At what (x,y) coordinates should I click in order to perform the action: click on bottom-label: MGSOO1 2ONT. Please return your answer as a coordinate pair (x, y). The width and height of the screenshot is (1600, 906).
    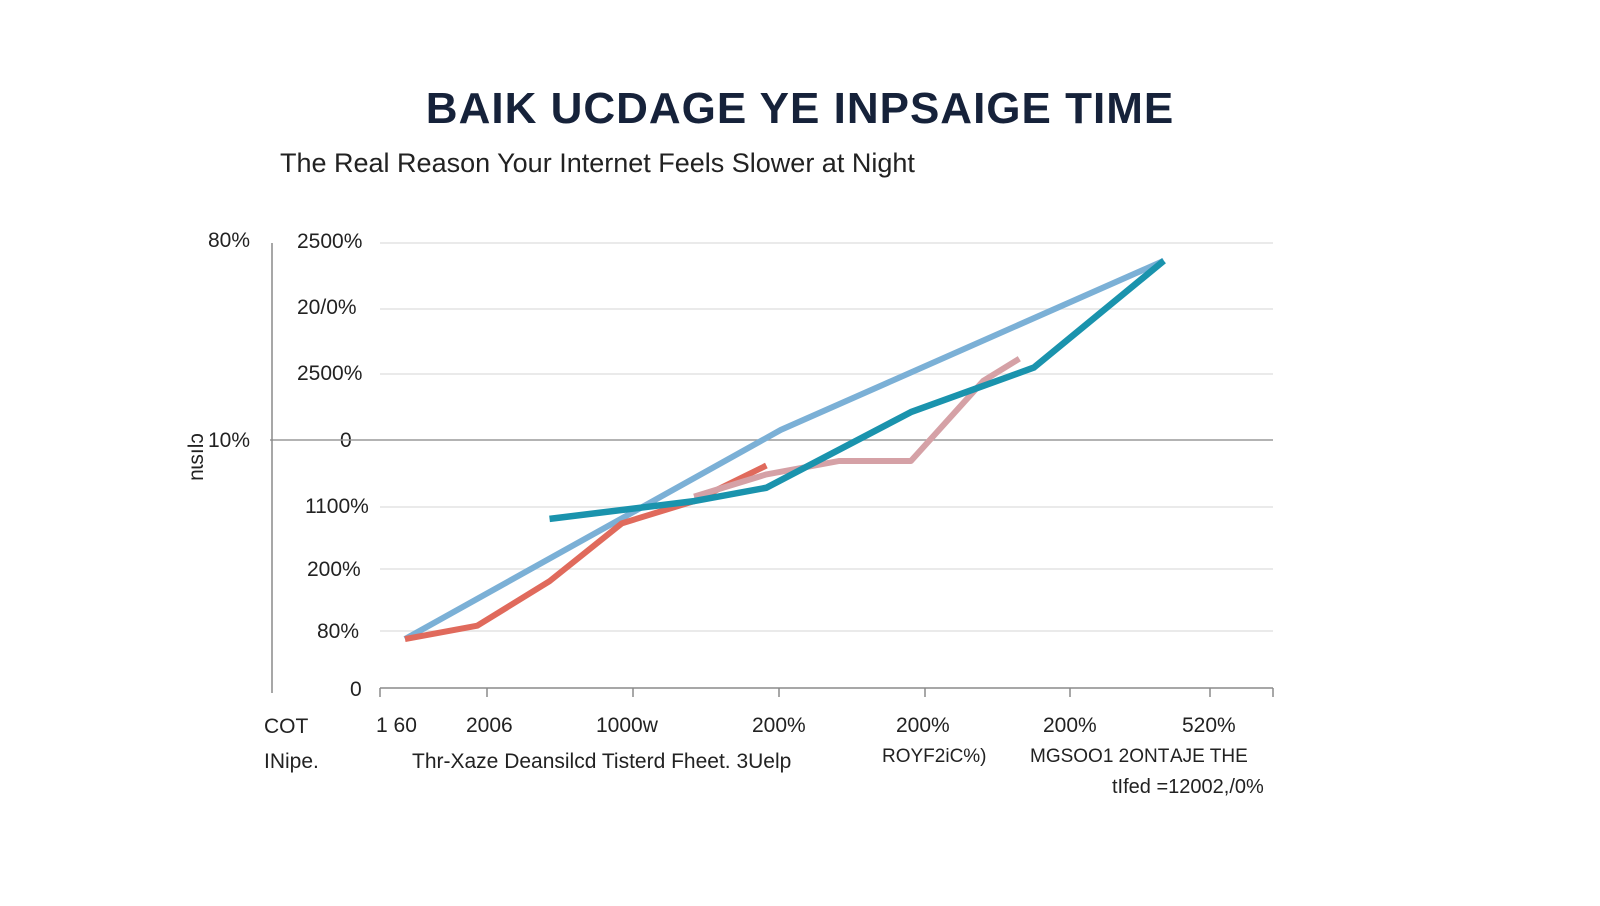
    Looking at the image, I should click on (1100, 756).